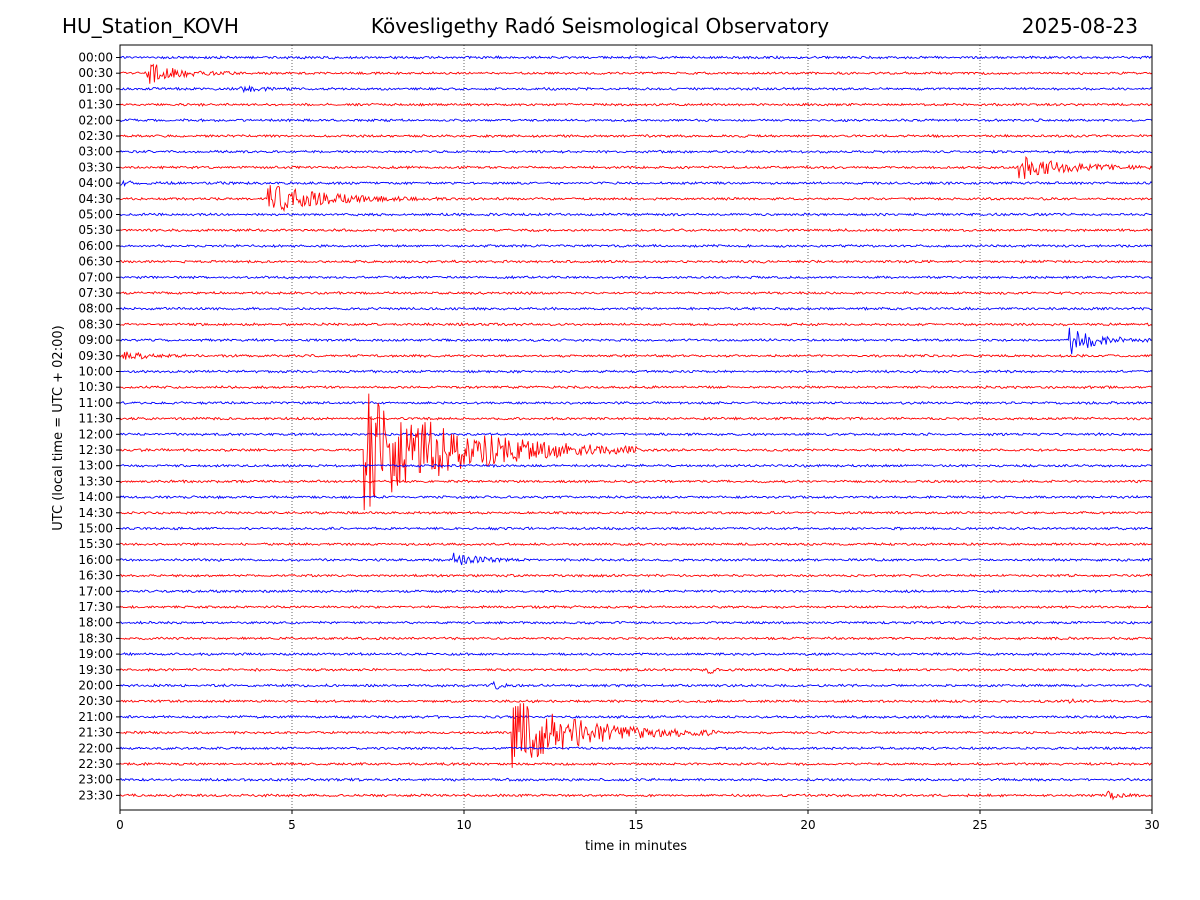 The height and width of the screenshot is (900, 1200). What do you see at coordinates (635, 825) in the screenshot?
I see `x-tick-label-15: 15` at bounding box center [635, 825].